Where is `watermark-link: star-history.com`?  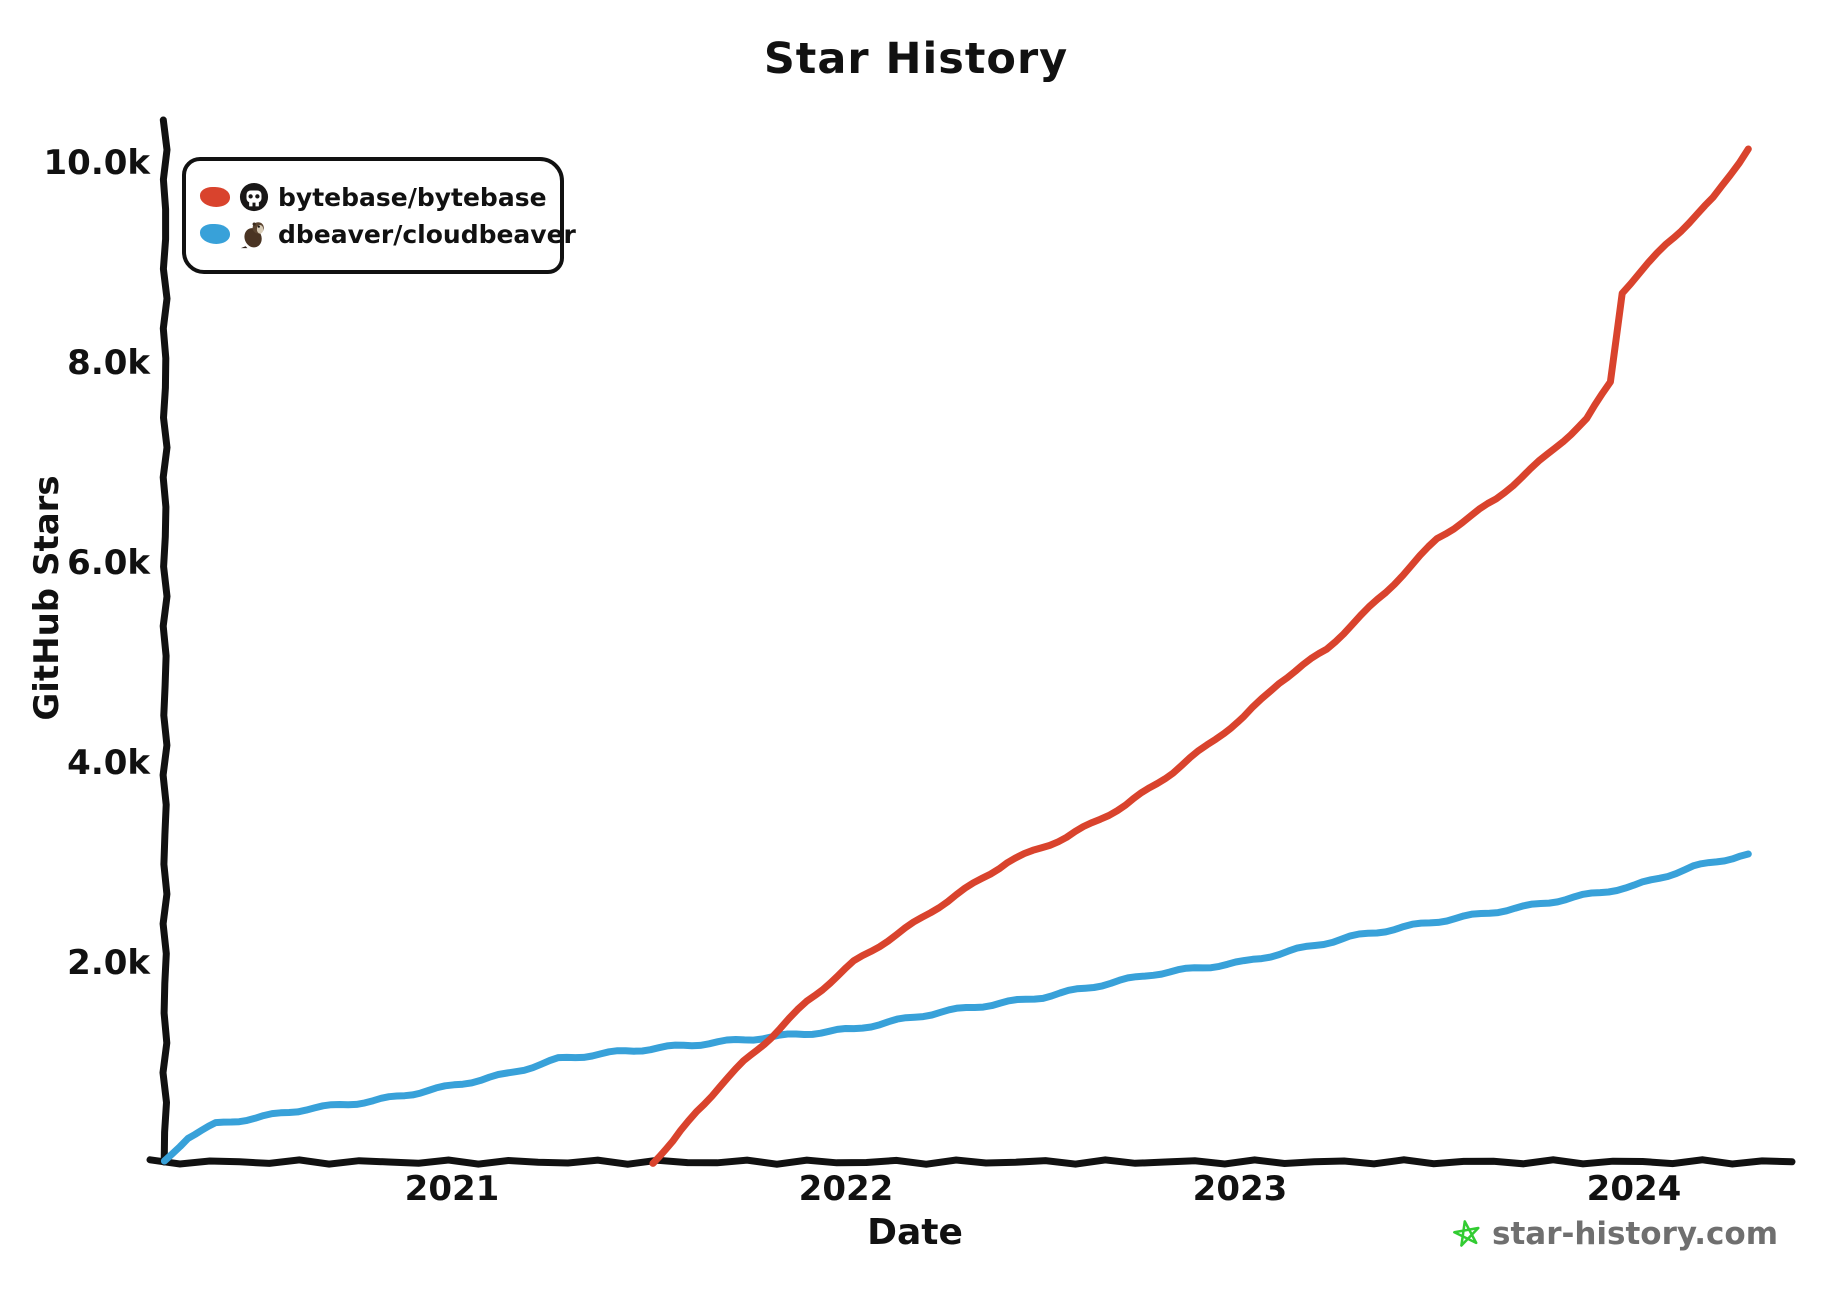 watermark-link: star-history.com is located at coordinates (1615, 1234).